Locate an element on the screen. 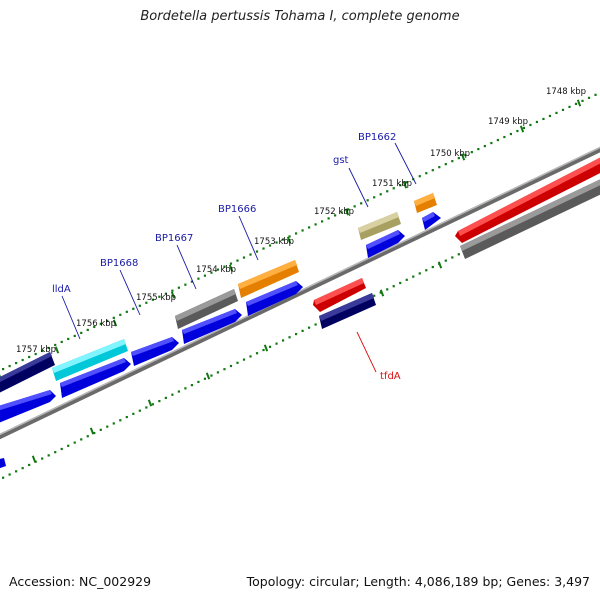 The height and width of the screenshot is (600, 600). feature-tfda-red is located at coordinates (339, 295).